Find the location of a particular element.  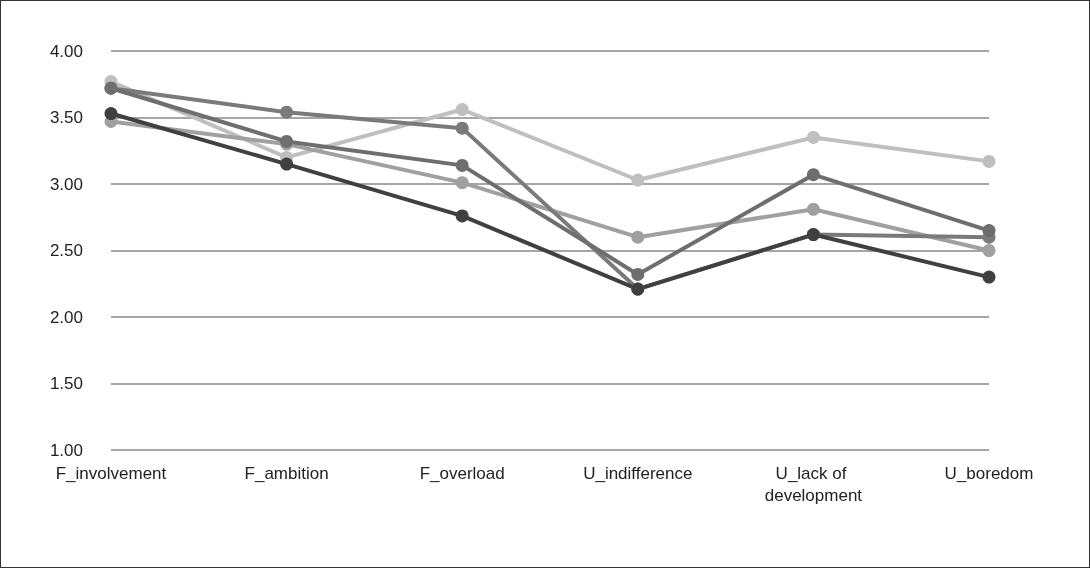

x-tick-label: U_boredom is located at coordinates (989, 473).